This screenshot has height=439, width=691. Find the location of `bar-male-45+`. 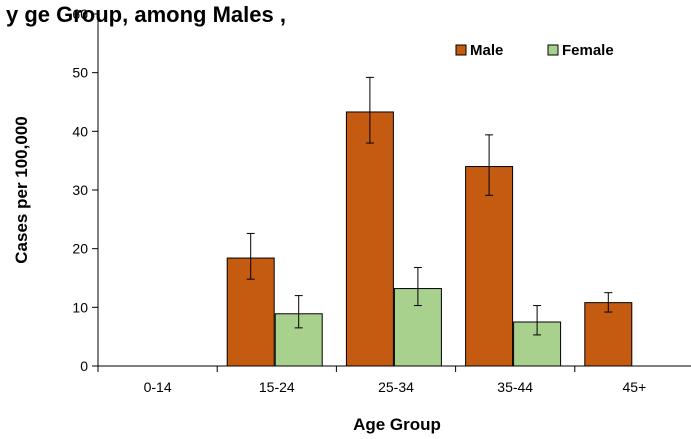

bar-male-45+ is located at coordinates (608, 334).